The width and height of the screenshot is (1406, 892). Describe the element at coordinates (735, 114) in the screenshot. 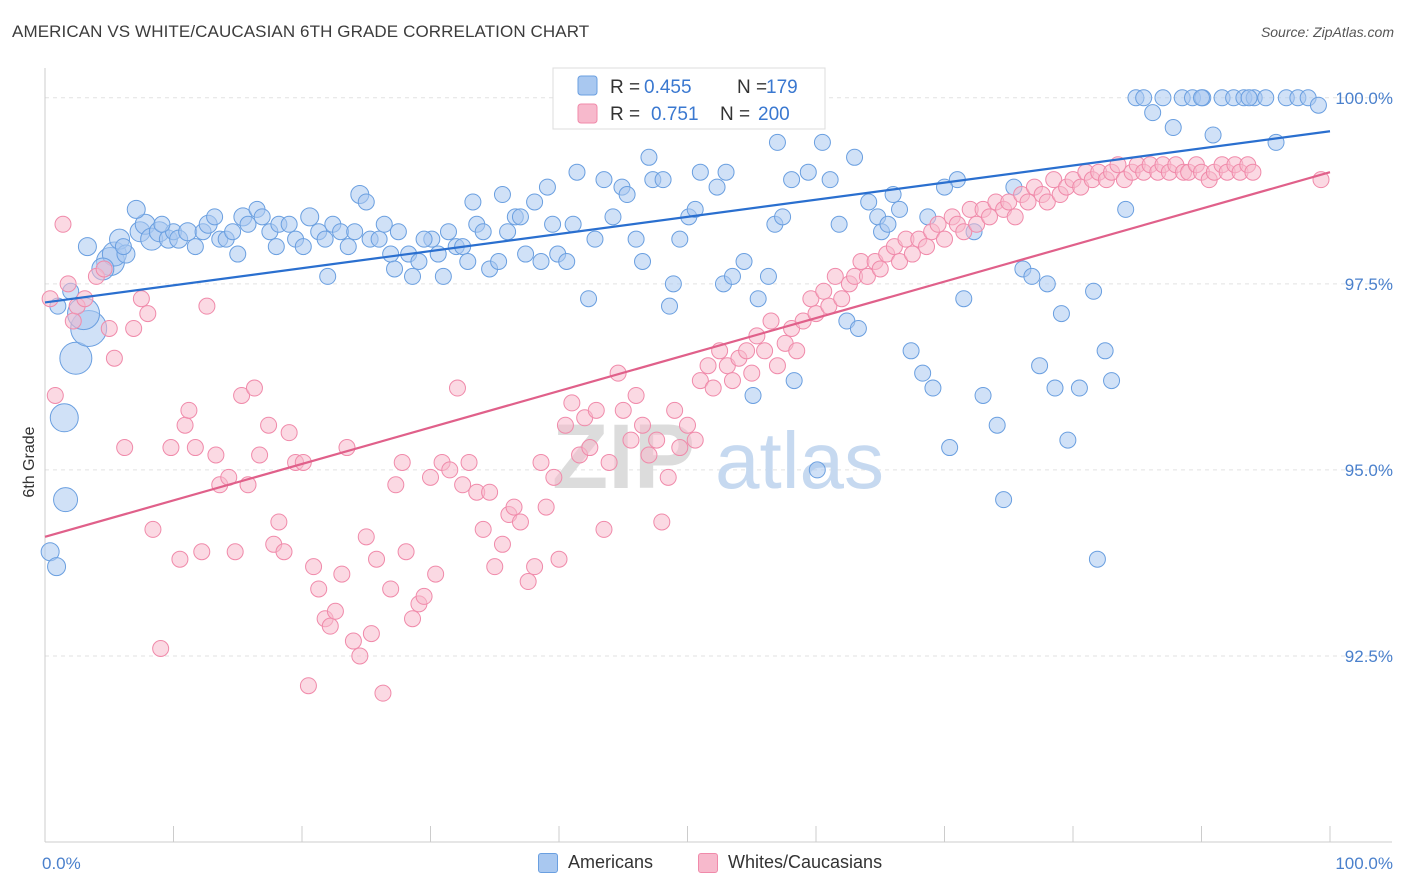

I see `stats-n-label-whites: N =` at that location.